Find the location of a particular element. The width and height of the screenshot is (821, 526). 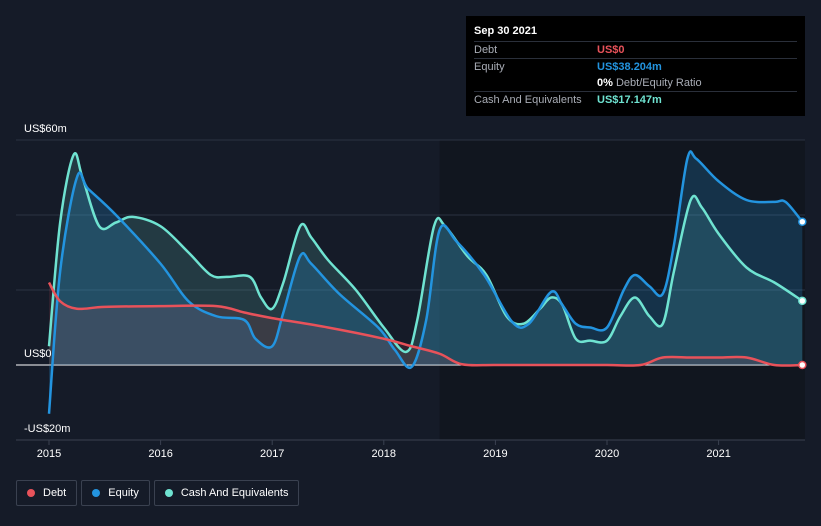

tooltip-value: US$17.147m is located at coordinates (629, 100).